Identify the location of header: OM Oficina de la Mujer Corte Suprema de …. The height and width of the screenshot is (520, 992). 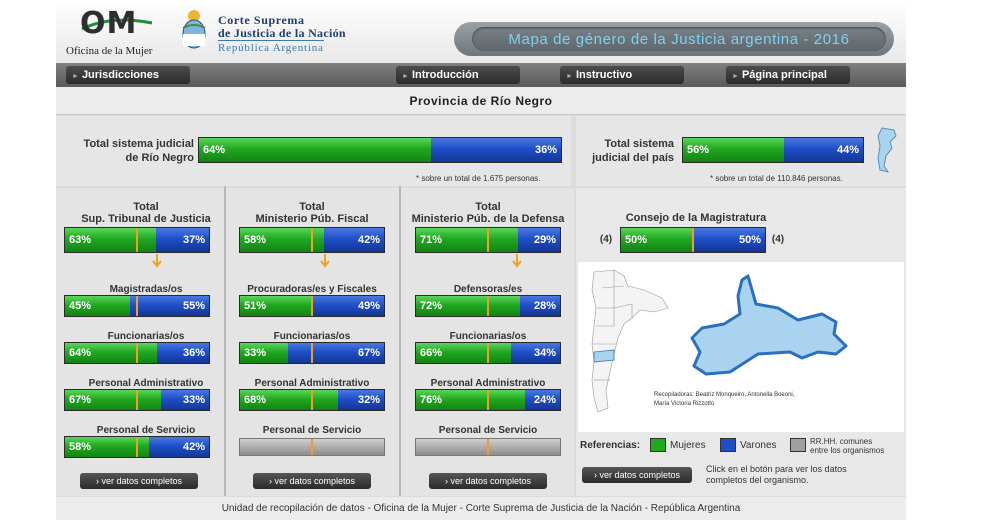
(481, 31).